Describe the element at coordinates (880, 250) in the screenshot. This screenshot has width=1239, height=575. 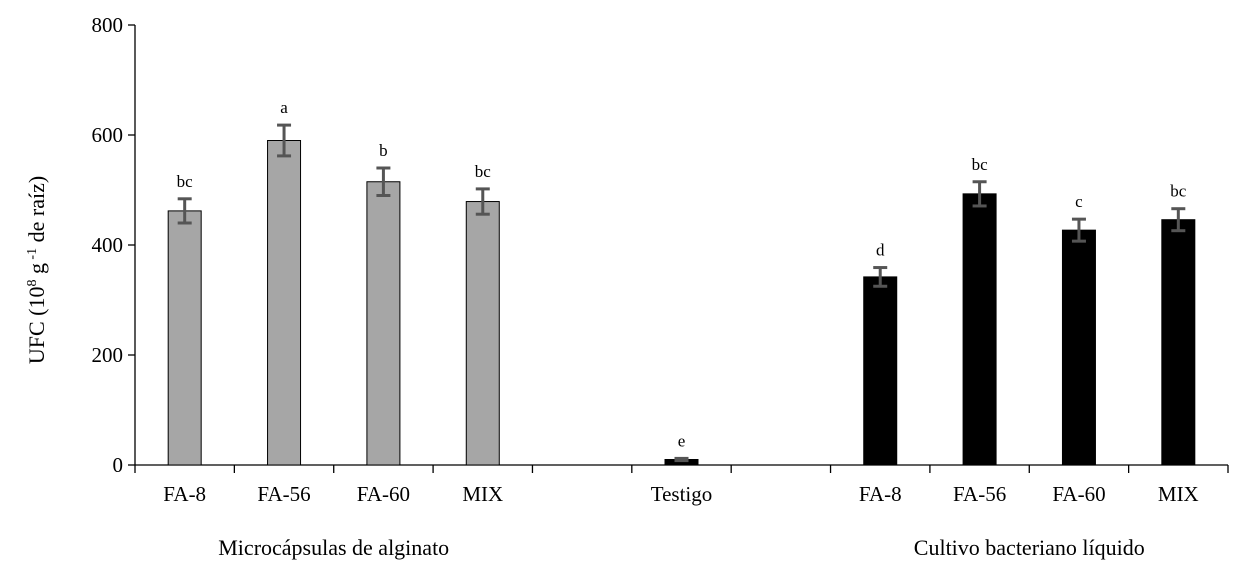
I see `significance-letter: d` at that location.